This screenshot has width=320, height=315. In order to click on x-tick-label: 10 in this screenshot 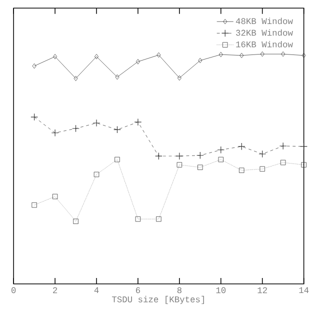, I will do `click(221, 290)`.